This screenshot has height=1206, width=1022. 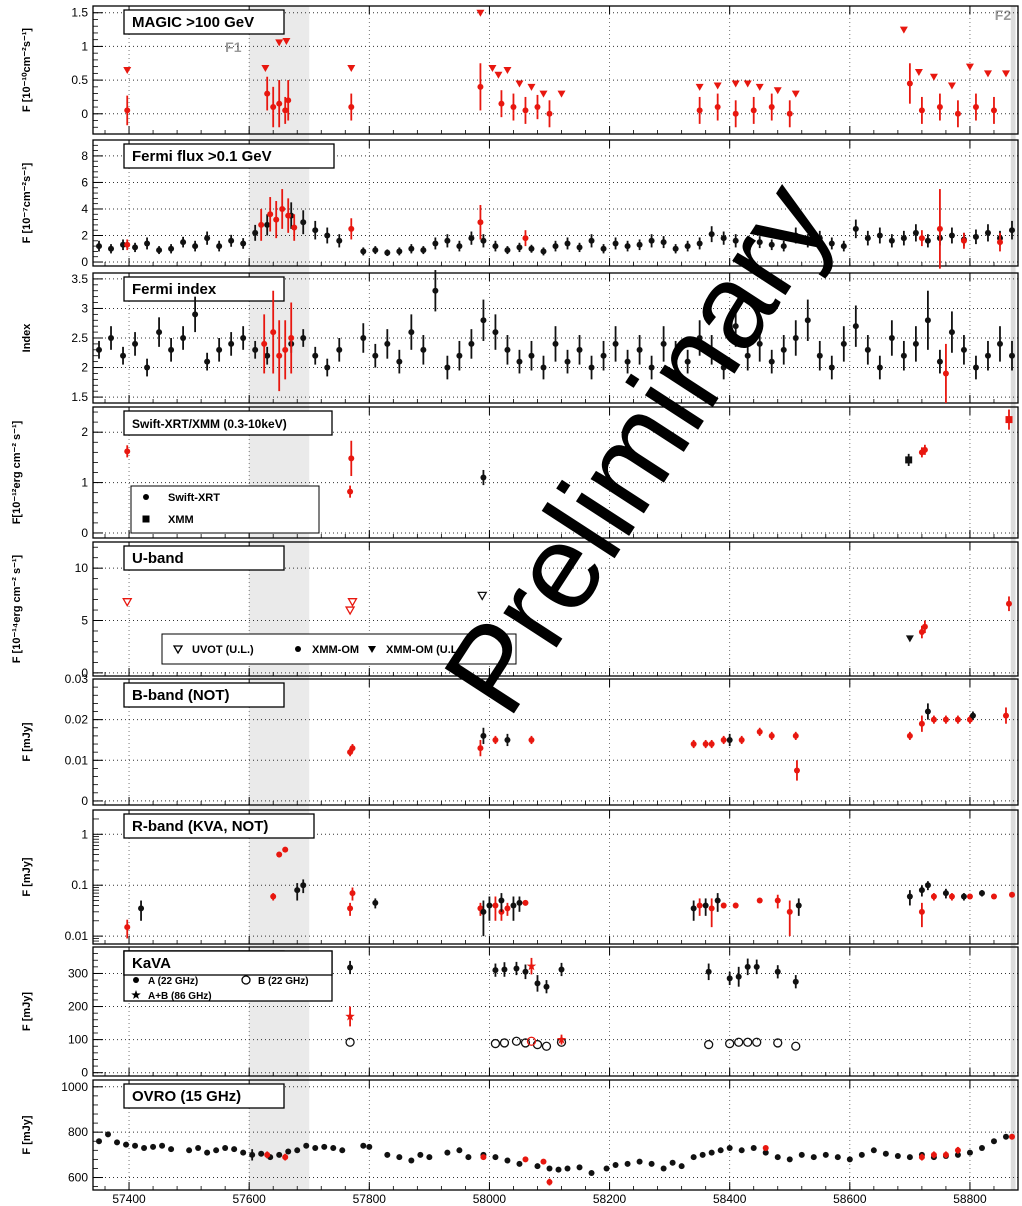 What do you see at coordinates (181, 520) in the screenshot?
I see `legend-label: XMM` at bounding box center [181, 520].